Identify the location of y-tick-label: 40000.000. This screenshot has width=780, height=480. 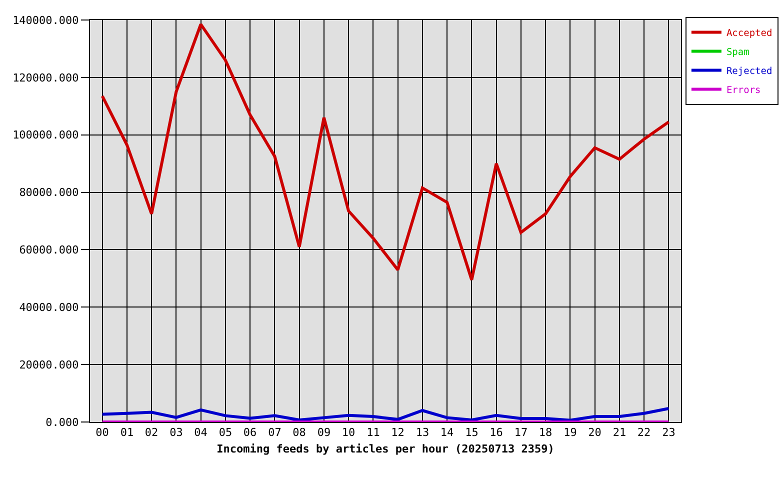
(49, 307).